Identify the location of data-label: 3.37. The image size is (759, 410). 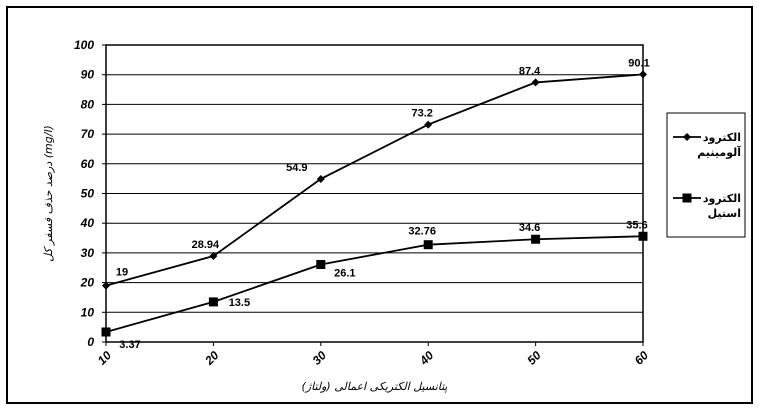
(129, 345).